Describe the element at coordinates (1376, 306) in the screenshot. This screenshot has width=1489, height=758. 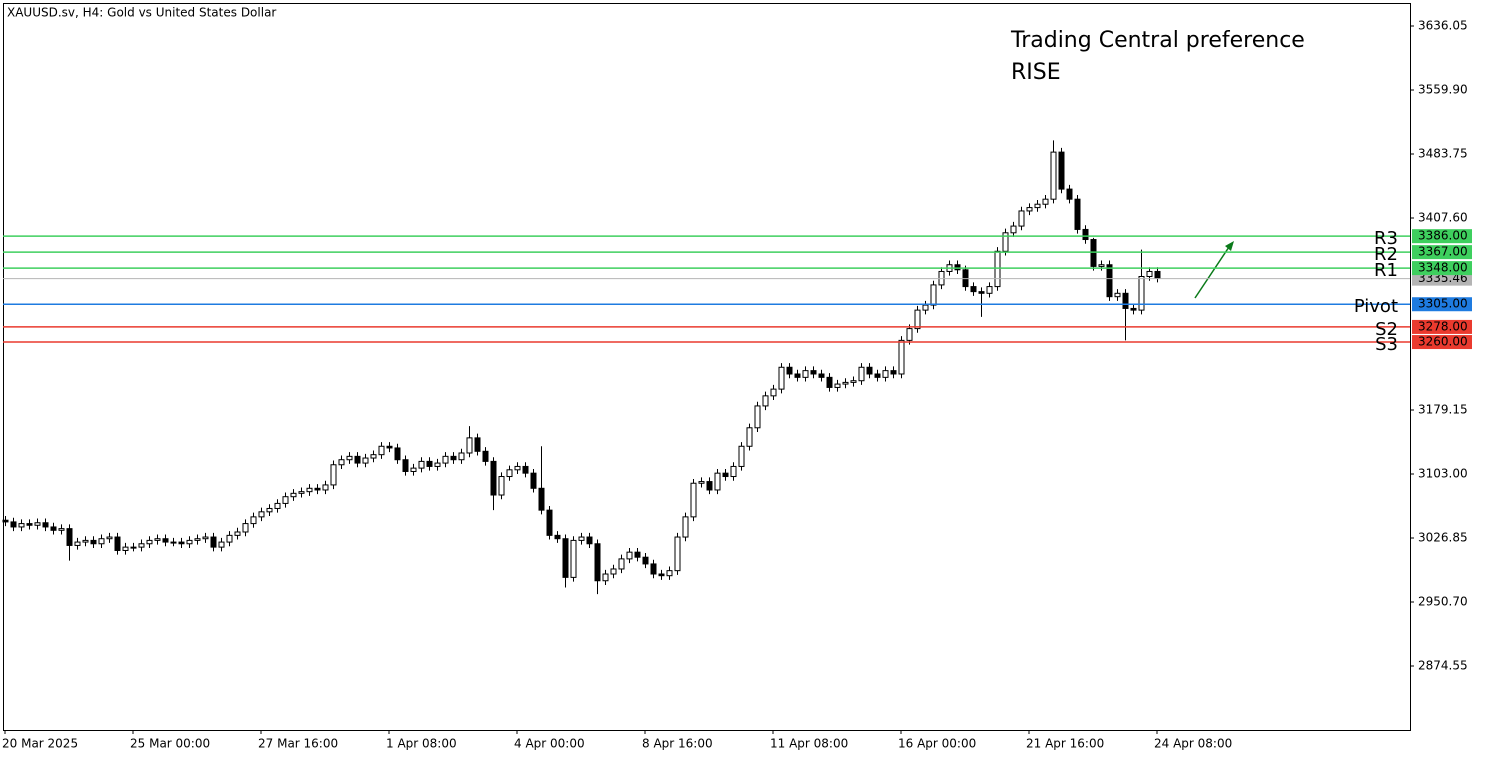
I see `level-name: Pivot` at that location.